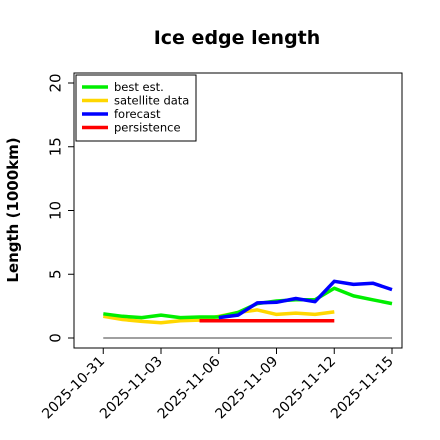 The width and height of the screenshot is (440, 440). What do you see at coordinates (137, 114) in the screenshot?
I see `legend-label: forecast` at bounding box center [137, 114].